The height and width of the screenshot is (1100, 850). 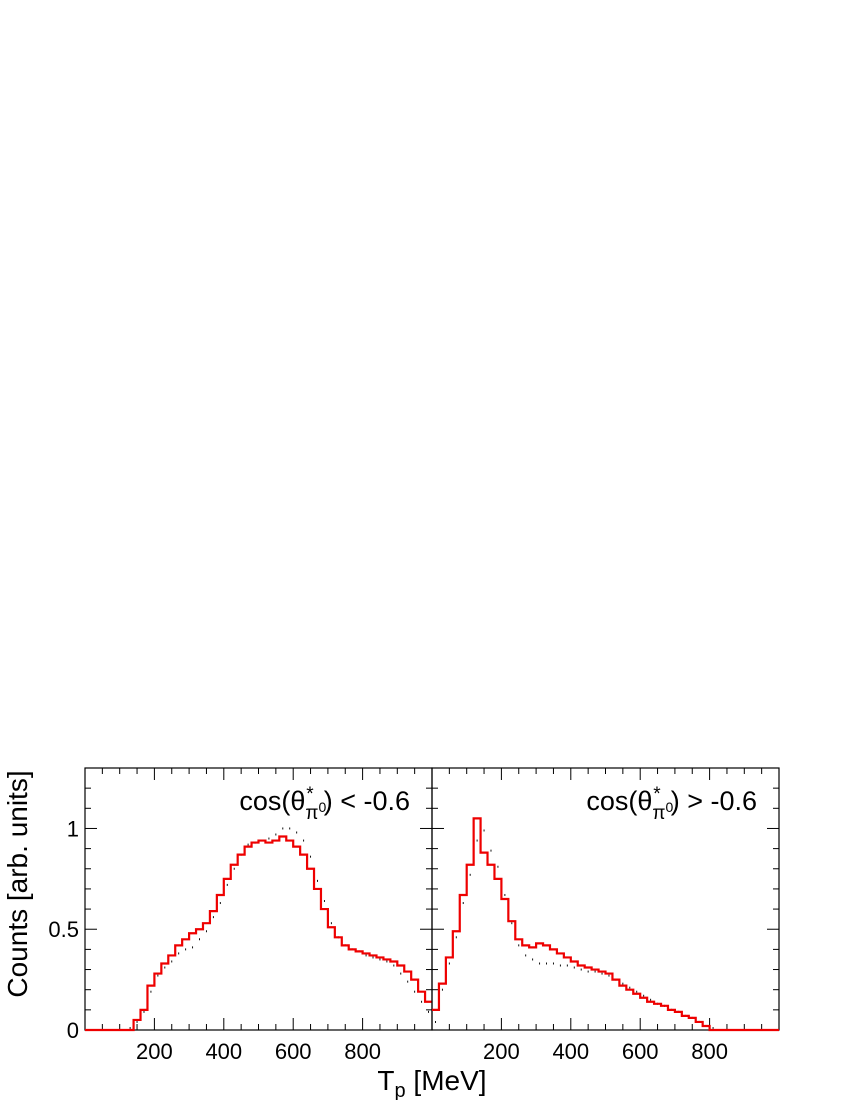 I want to click on left-x-tick-label: 200, so click(x=154, y=1051).